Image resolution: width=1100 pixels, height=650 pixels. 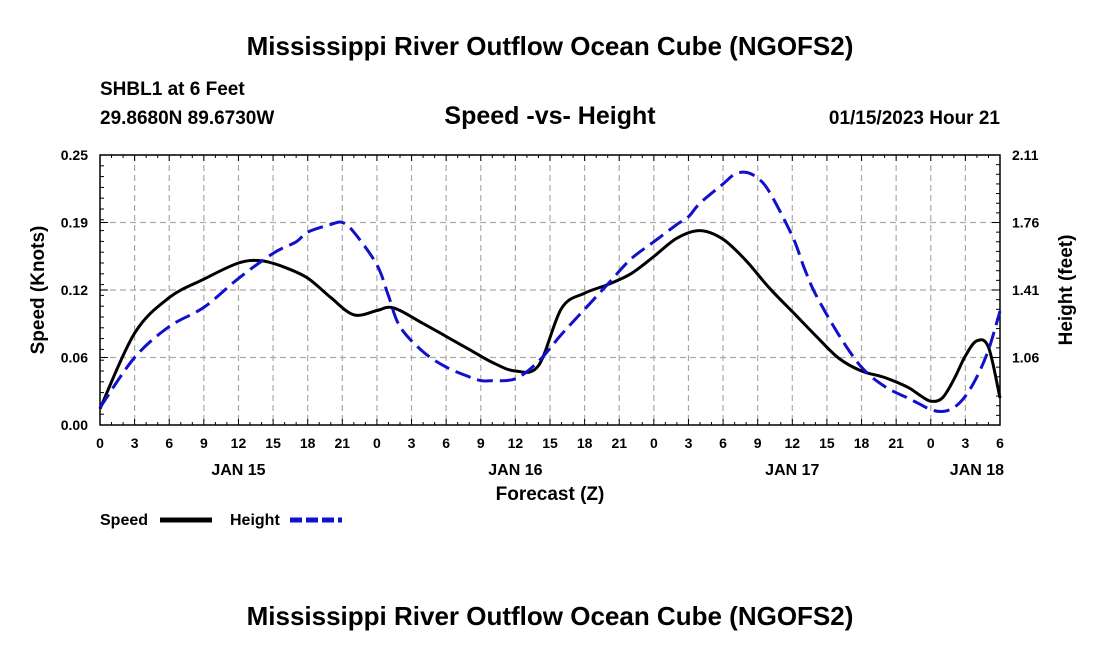 I want to click on y-right-tick-label: 2.11, so click(x=1025, y=155).